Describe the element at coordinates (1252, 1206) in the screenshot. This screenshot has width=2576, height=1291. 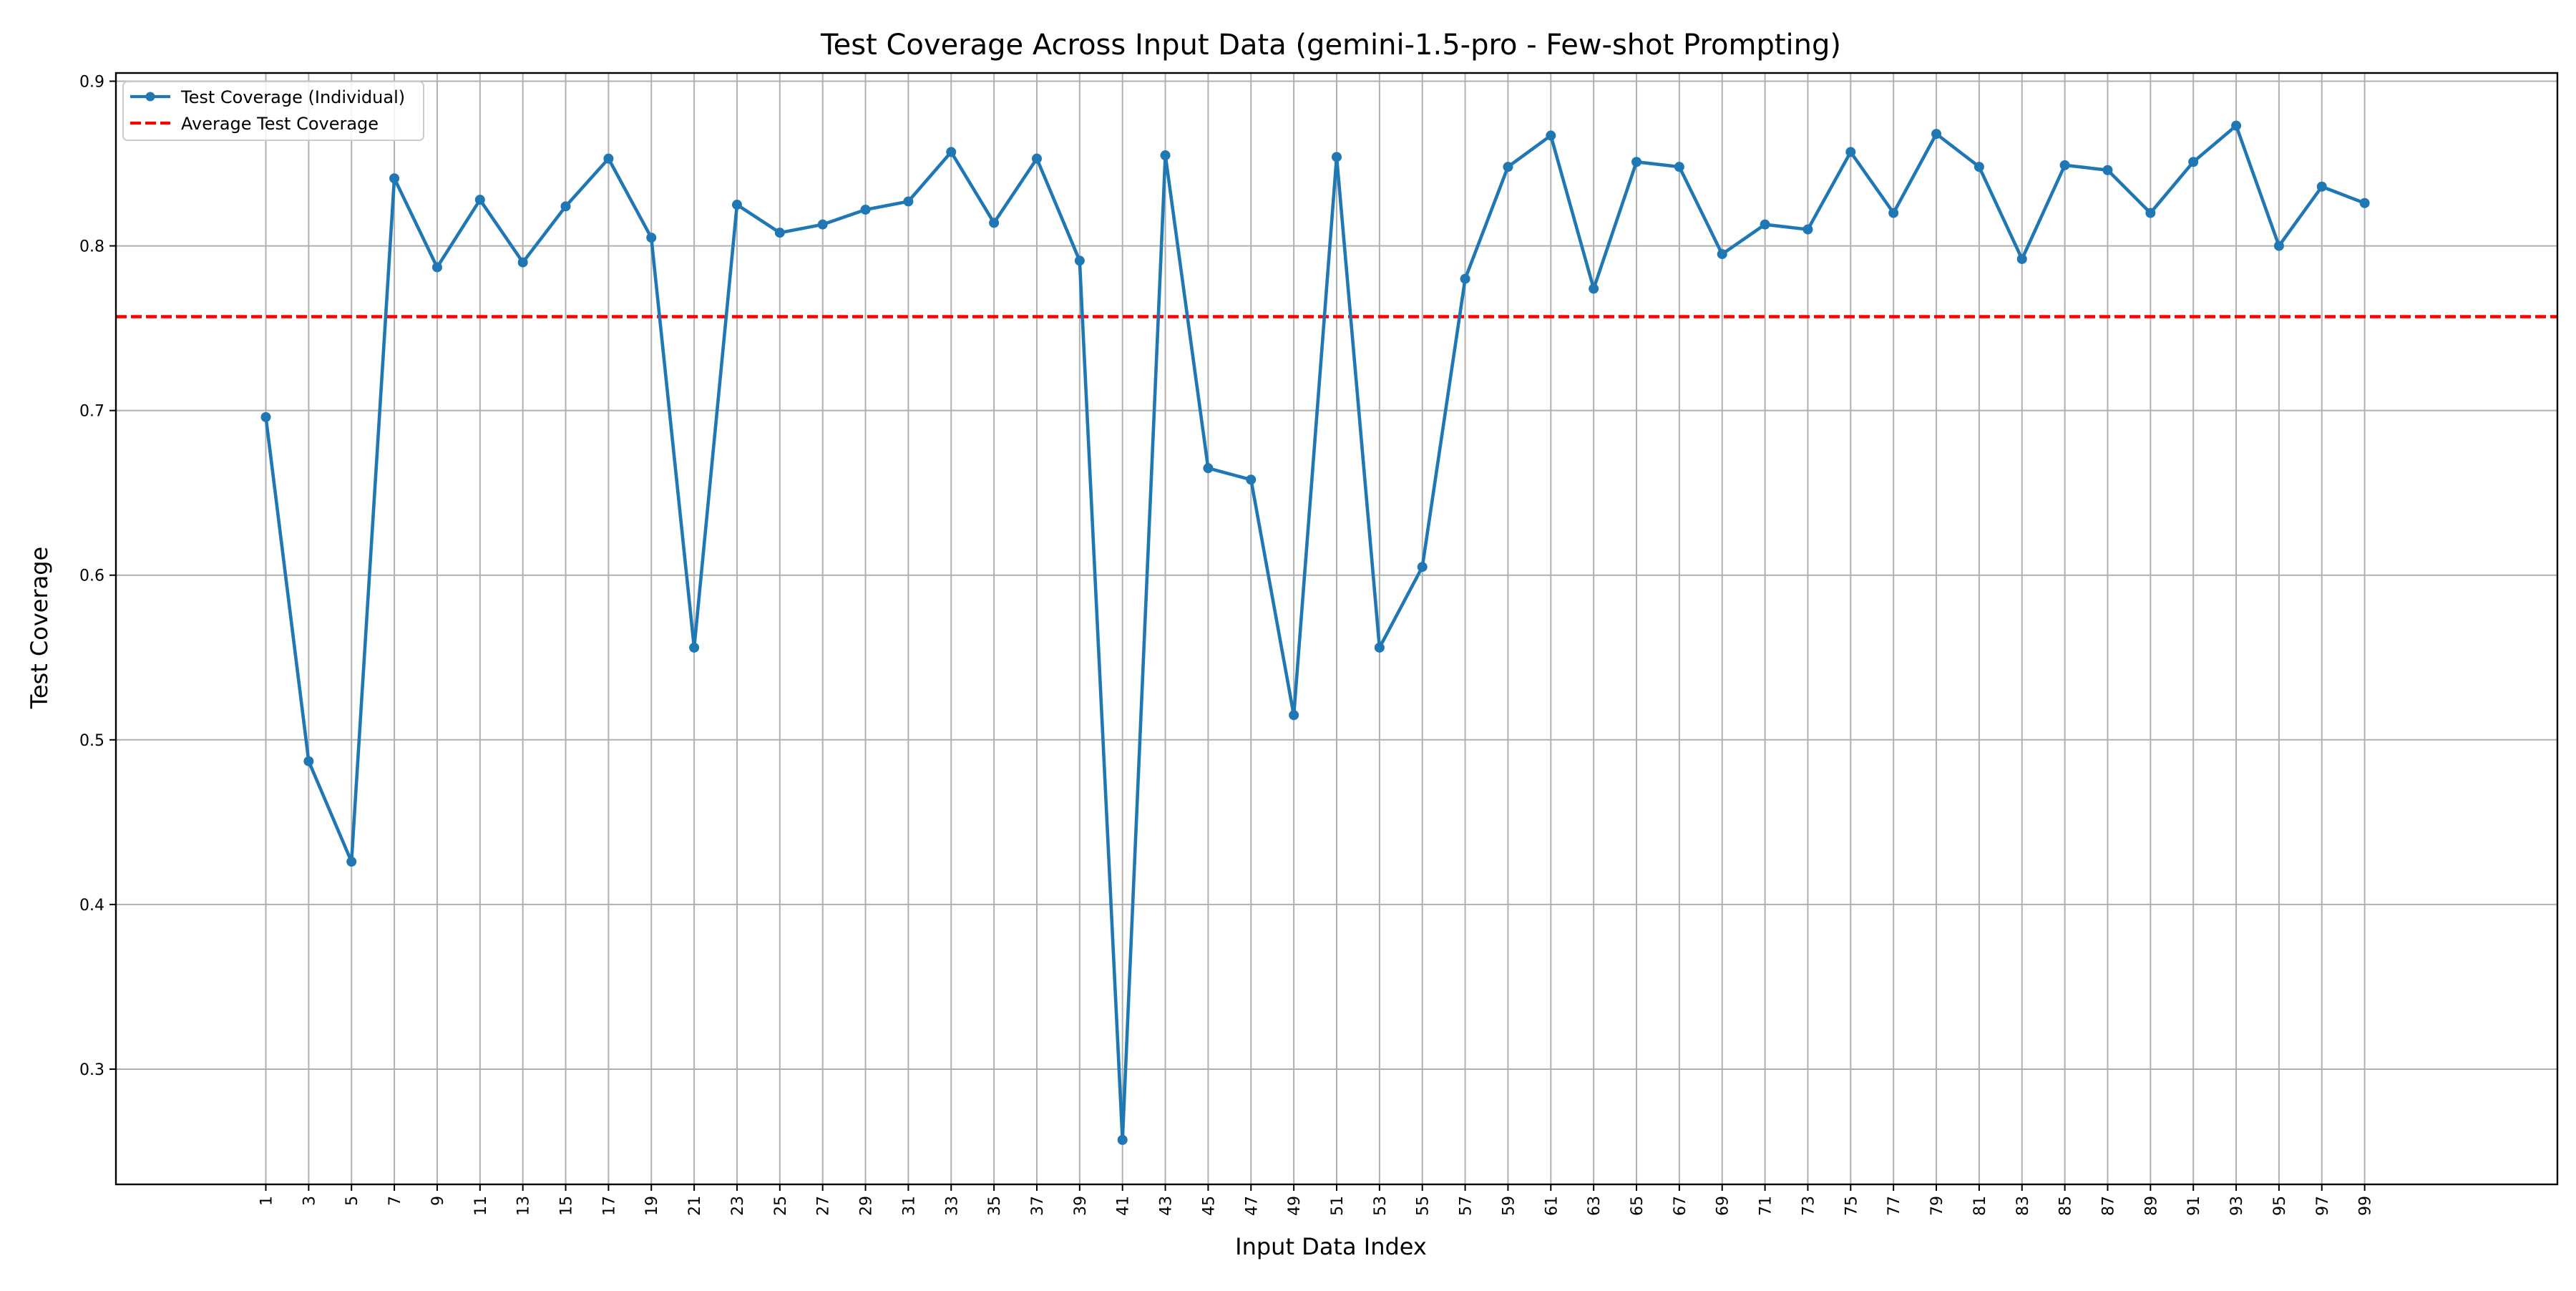
I see `x-tick-label: 47` at that location.